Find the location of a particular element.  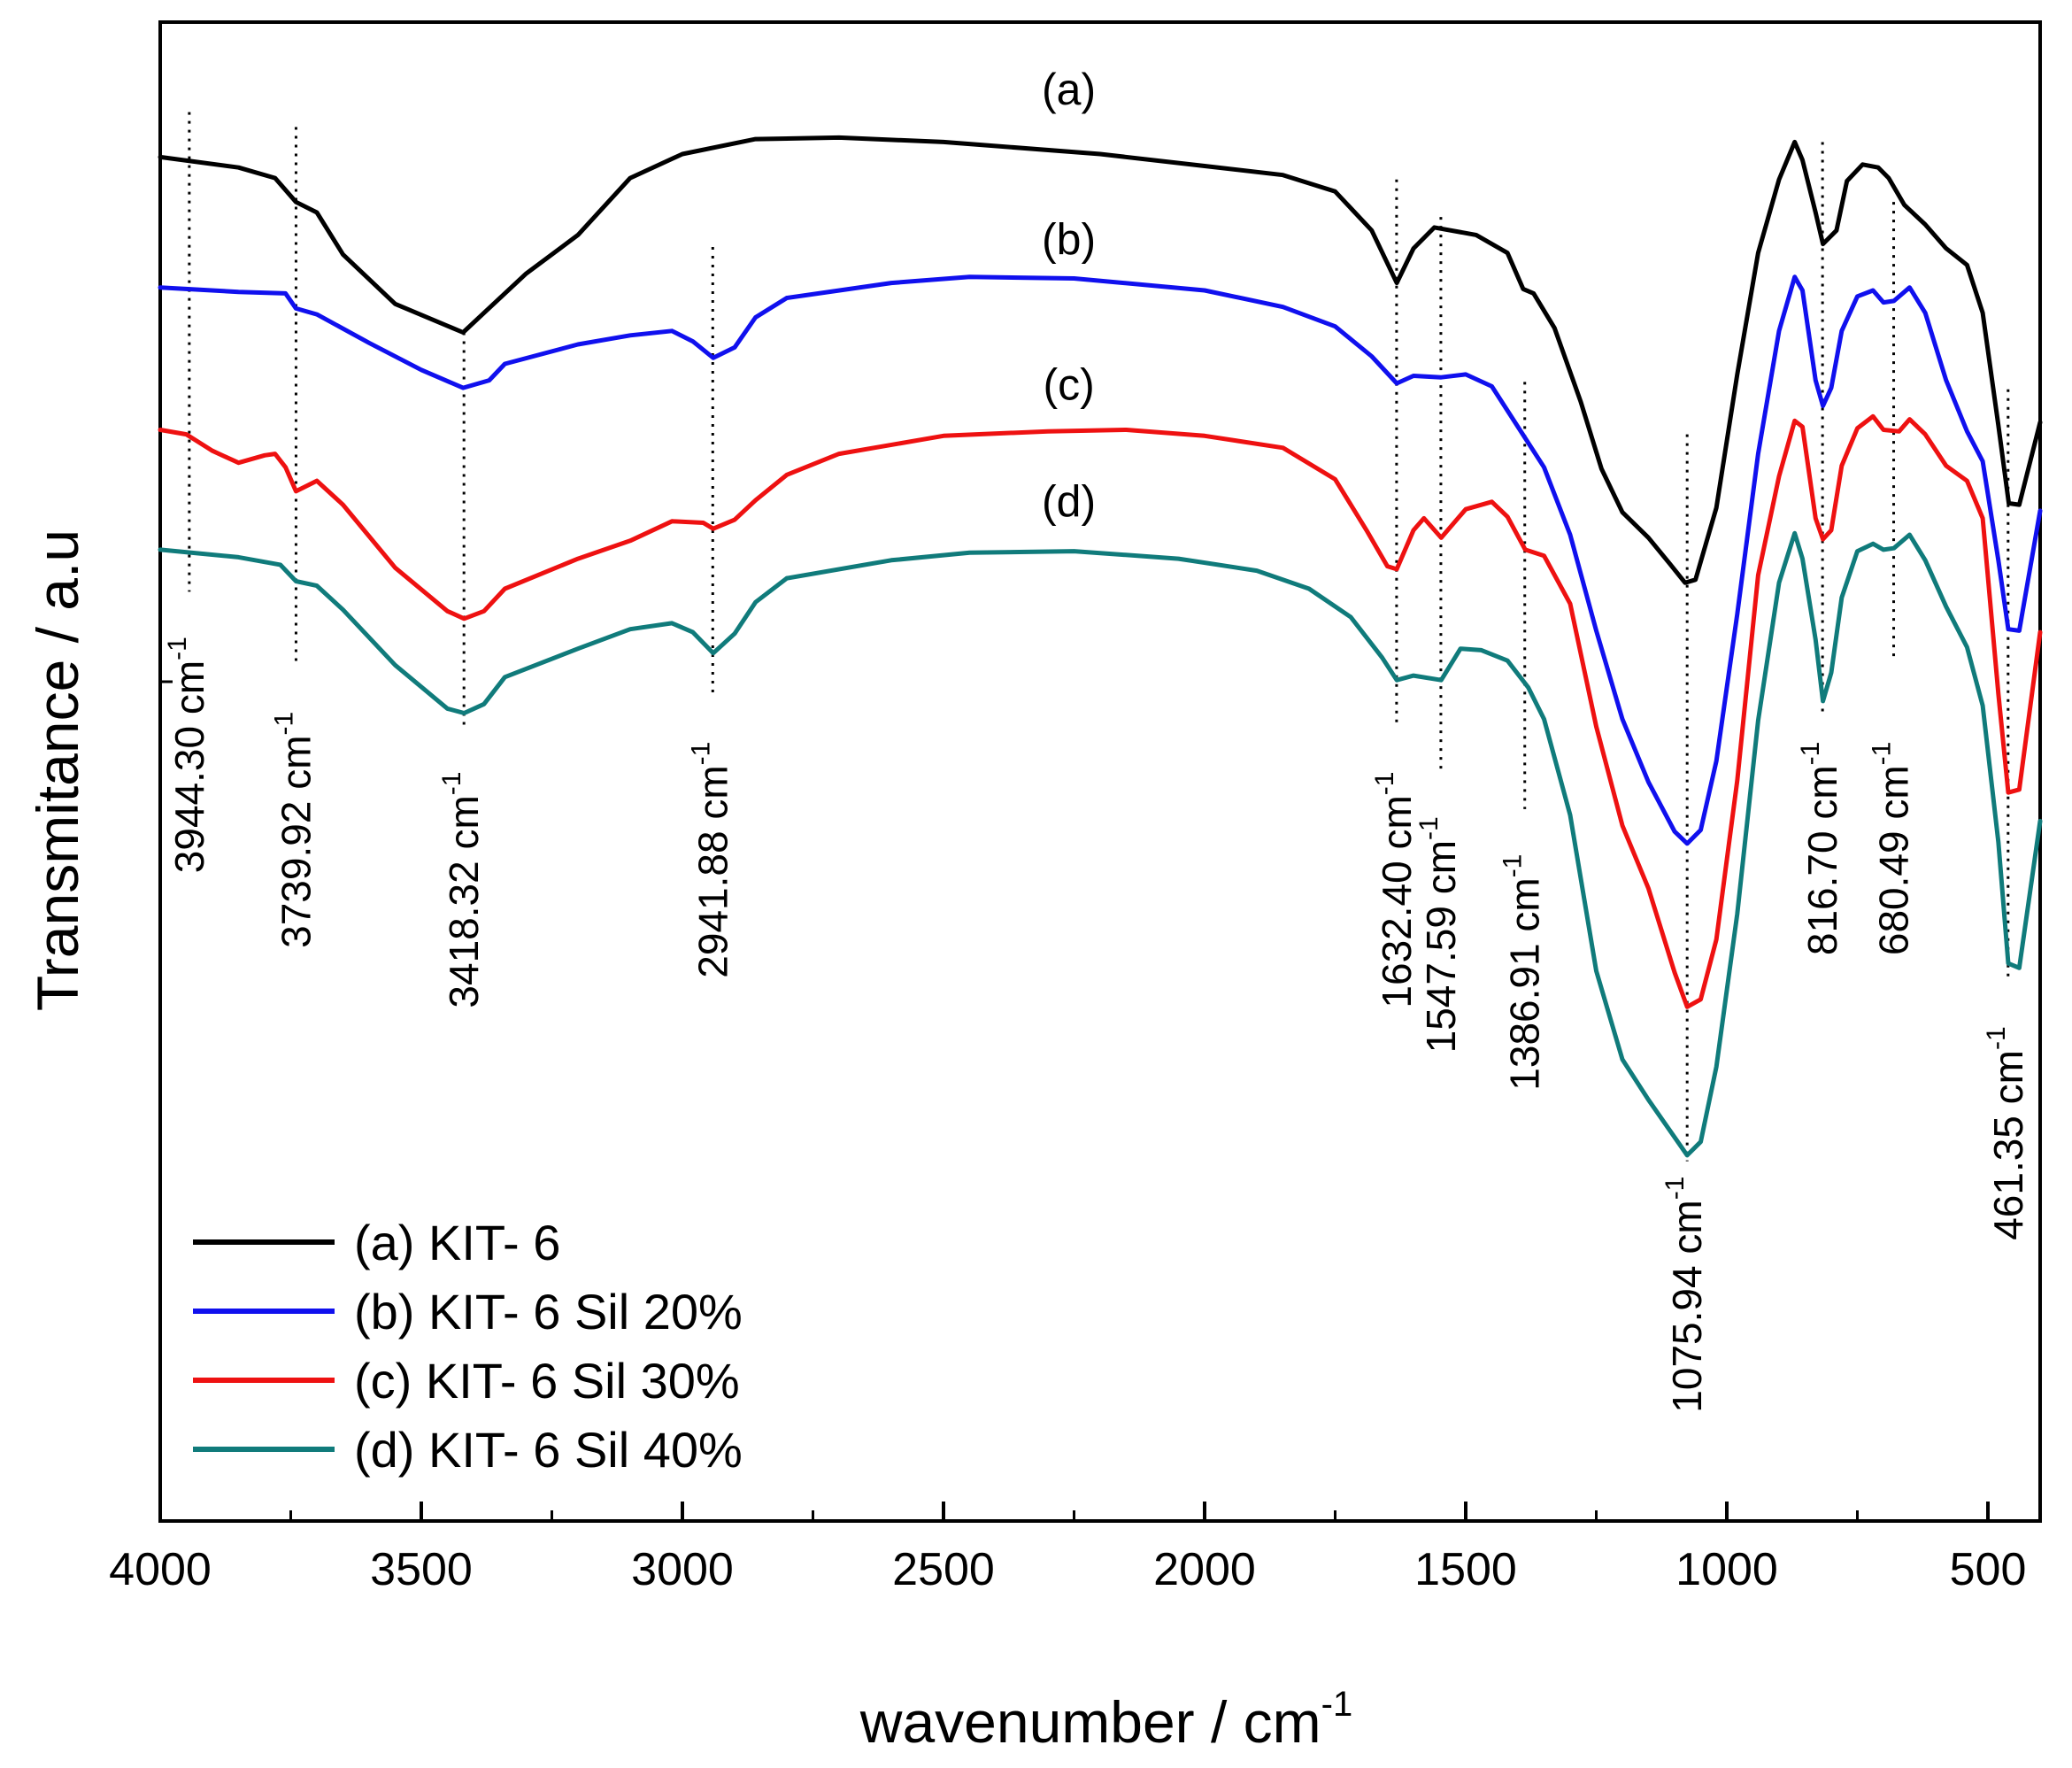

peak-label: 680.49 cm-1 is located at coordinates (1892, 848).